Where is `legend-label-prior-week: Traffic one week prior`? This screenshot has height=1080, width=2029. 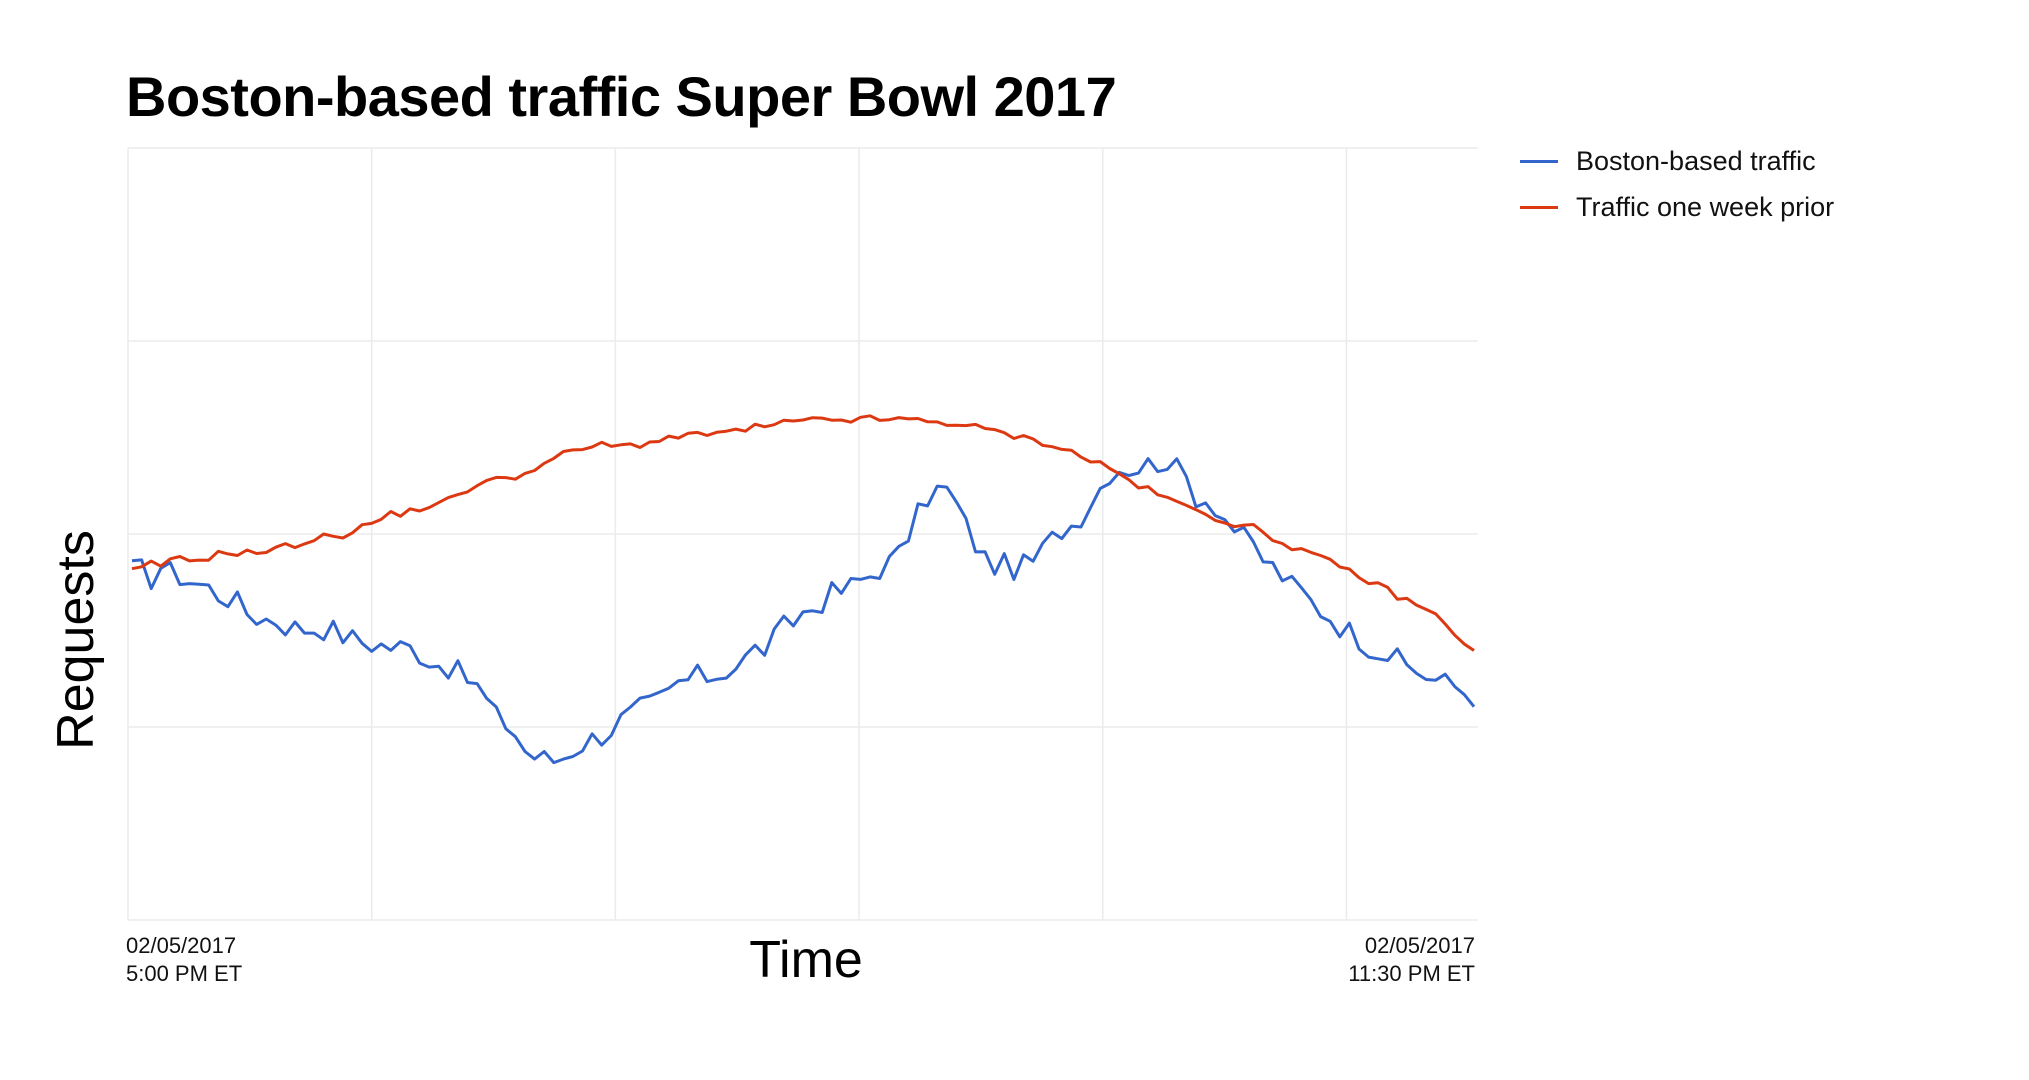
legend-label-prior-week: Traffic one week prior is located at coordinates (1705, 206).